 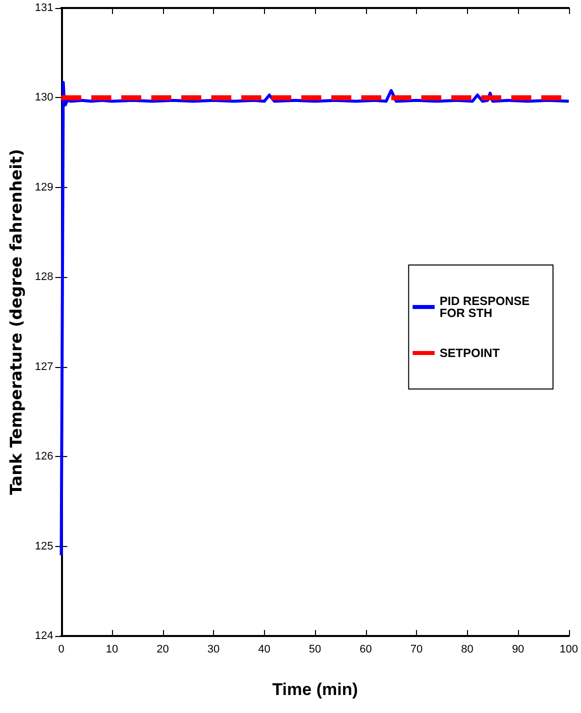 What do you see at coordinates (44, 636) in the screenshot?
I see `y-tick-label: 124` at bounding box center [44, 636].